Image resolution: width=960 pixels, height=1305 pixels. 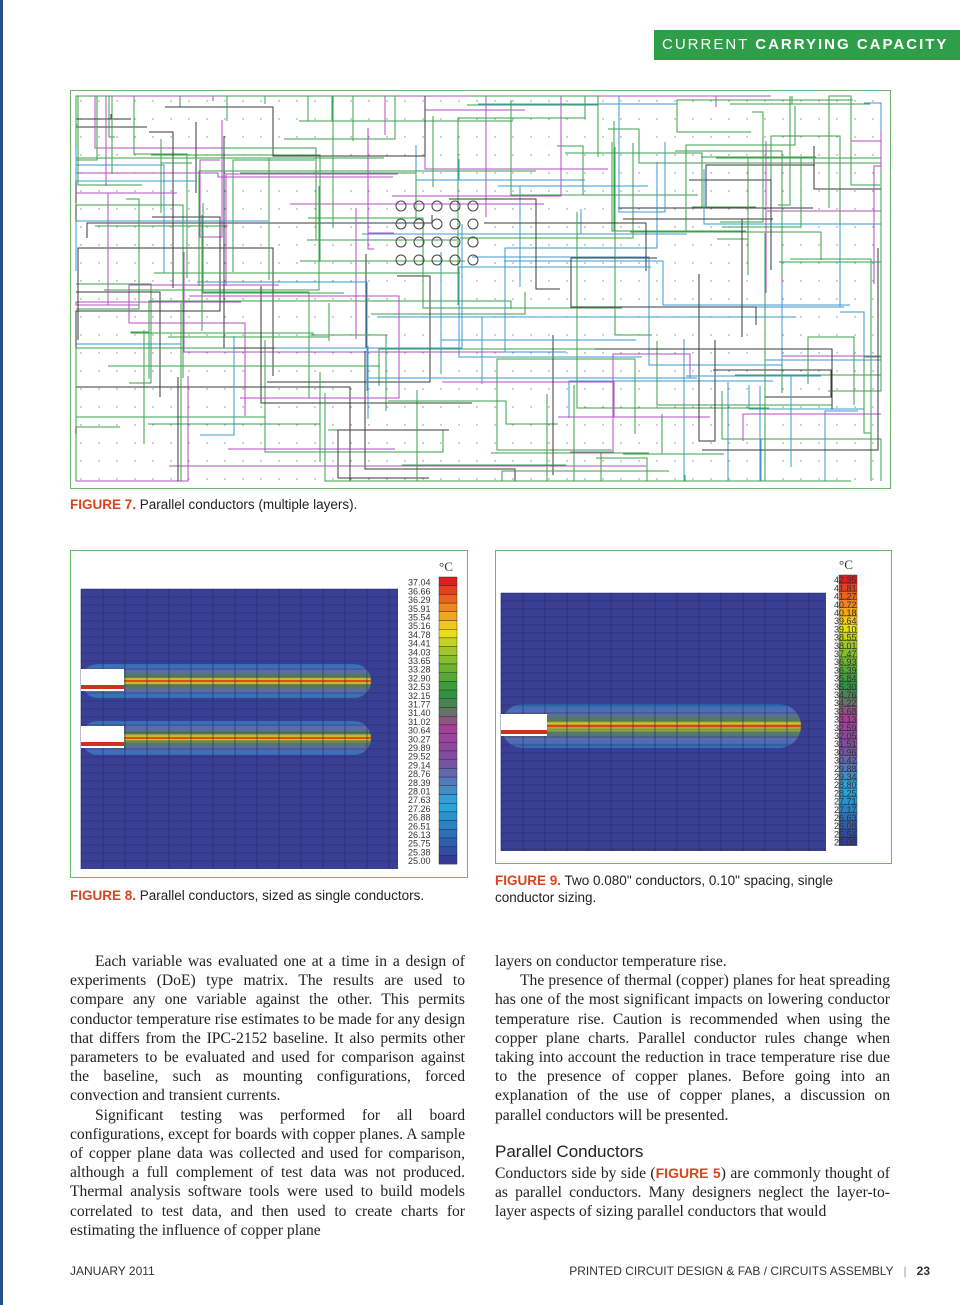 I want to click on colorbar-label: 37.47, so click(x=845, y=654).